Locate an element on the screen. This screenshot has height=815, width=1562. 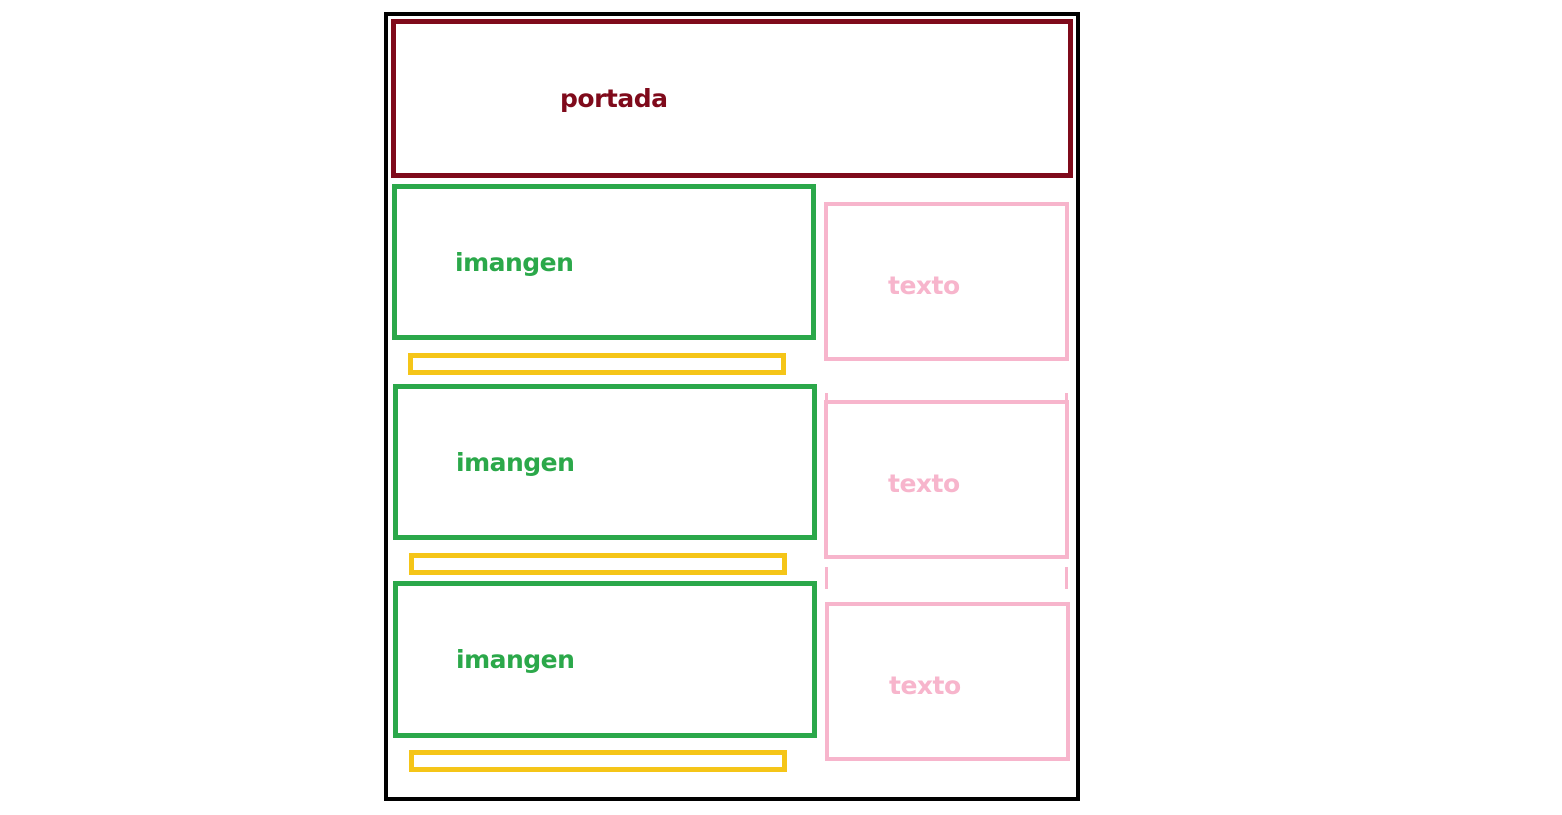
image-label-1: imangen is located at coordinates (514, 262).